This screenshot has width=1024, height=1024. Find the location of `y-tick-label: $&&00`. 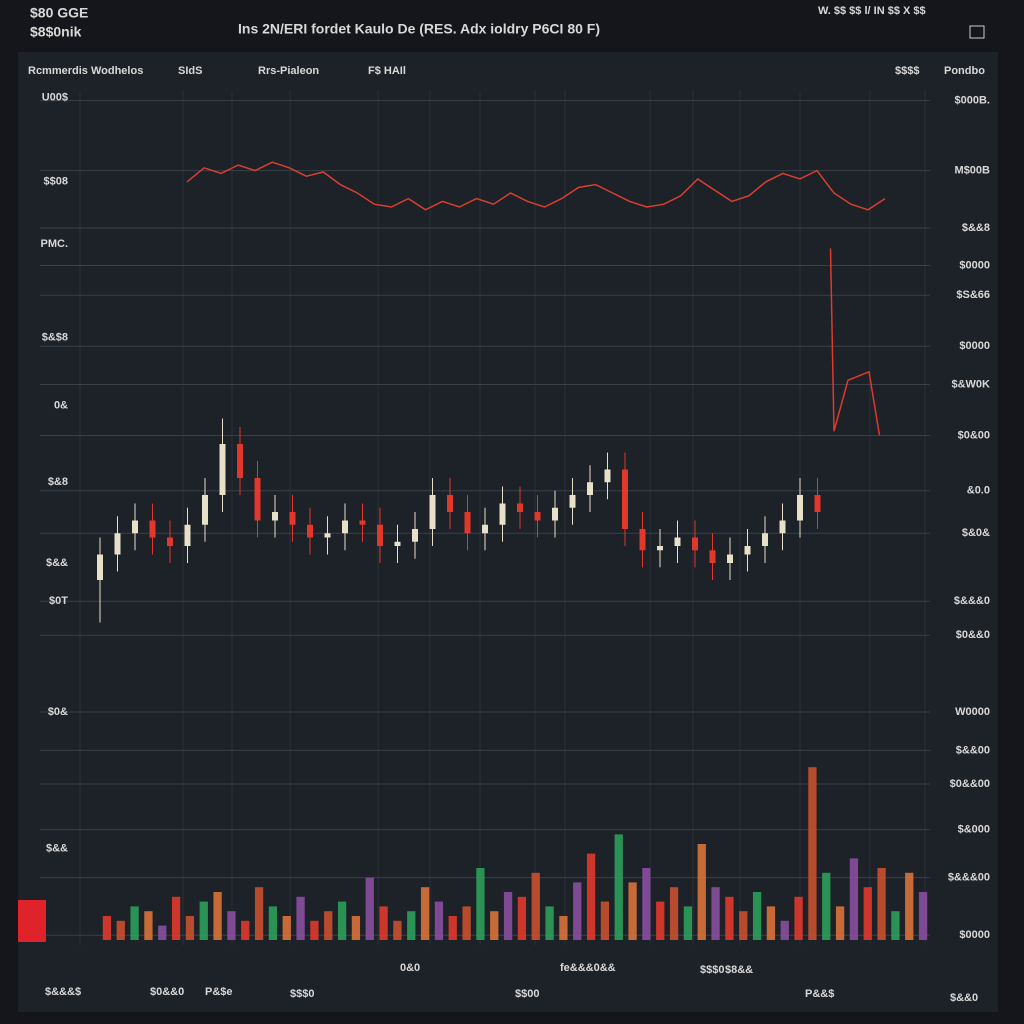

y-tick-label: $&&00 is located at coordinates (973, 750).